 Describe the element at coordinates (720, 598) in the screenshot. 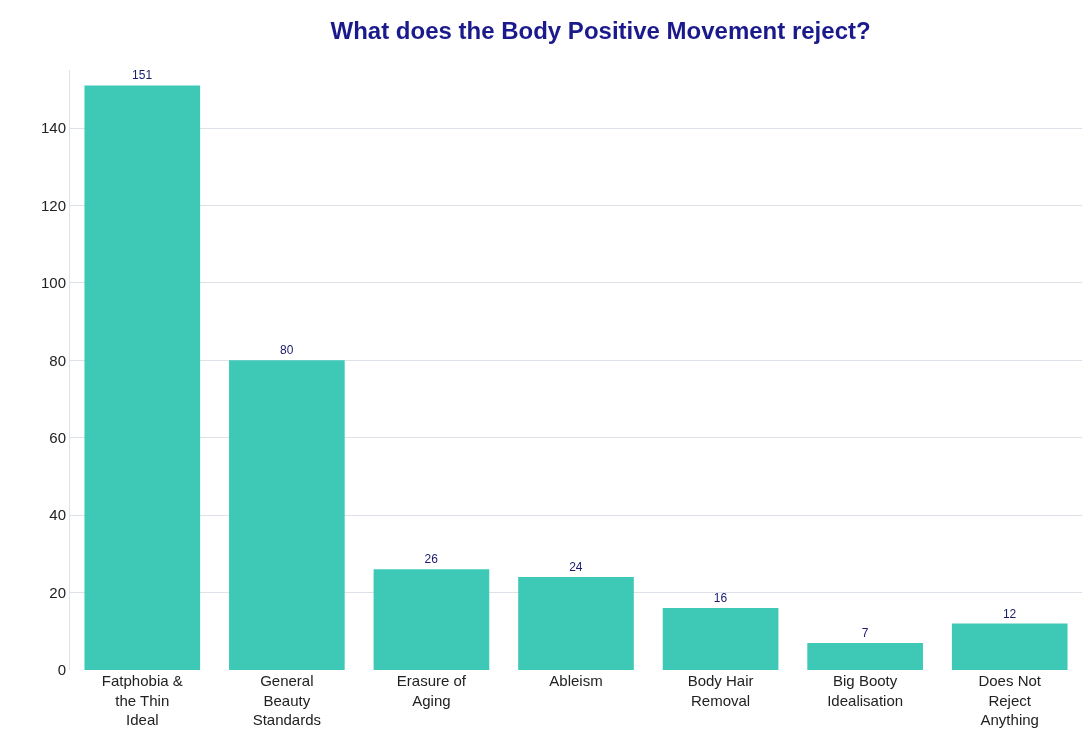

I see `data-label: 16` at that location.